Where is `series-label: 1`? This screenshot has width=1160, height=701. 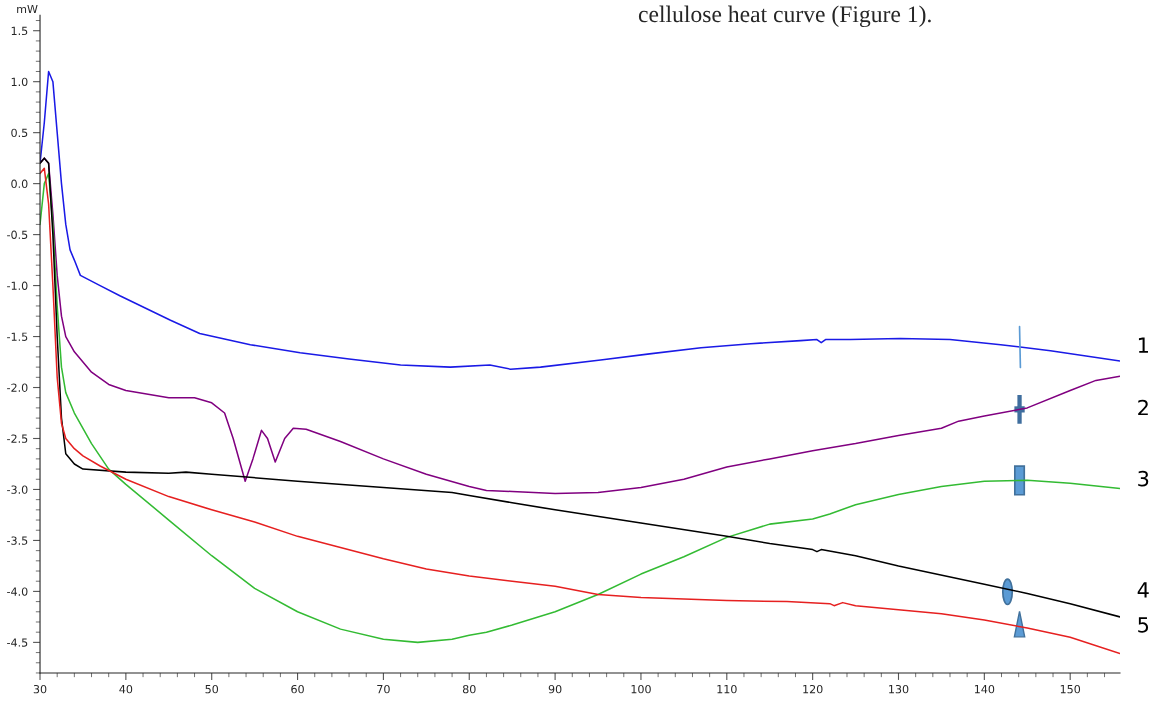
series-label: 1 is located at coordinates (1143, 345).